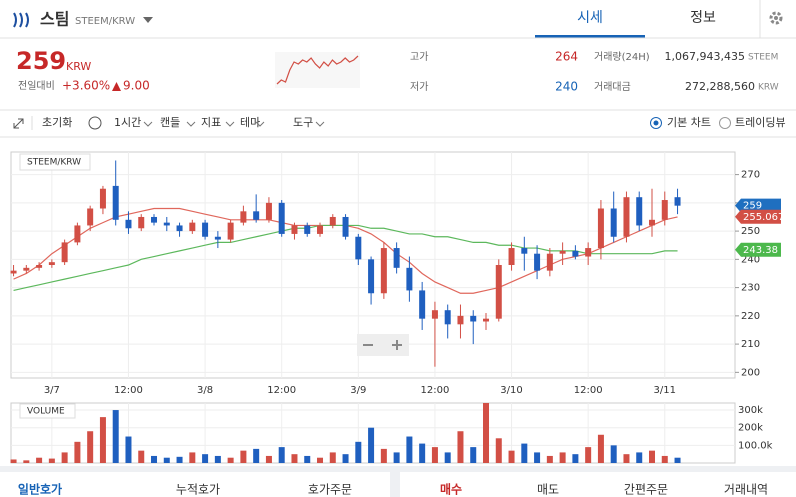 This screenshot has height=497, width=796. What do you see at coordinates (665, 390) in the screenshot?
I see `x-tick-label: 3/11` at bounding box center [665, 390].